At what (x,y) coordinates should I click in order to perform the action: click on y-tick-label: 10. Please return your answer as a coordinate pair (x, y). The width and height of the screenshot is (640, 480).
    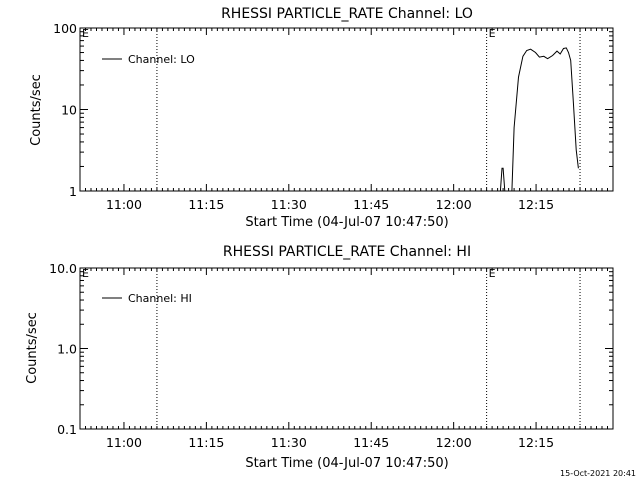
    Looking at the image, I should click on (69, 110).